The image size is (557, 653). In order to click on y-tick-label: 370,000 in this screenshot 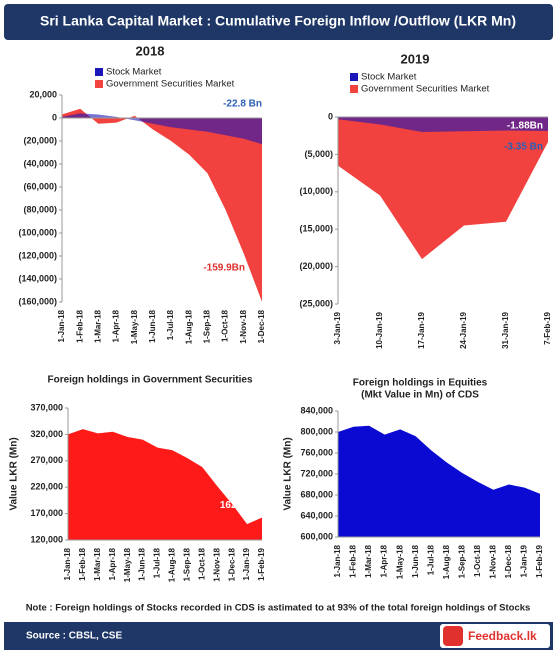, I will do `click(46, 407)`.